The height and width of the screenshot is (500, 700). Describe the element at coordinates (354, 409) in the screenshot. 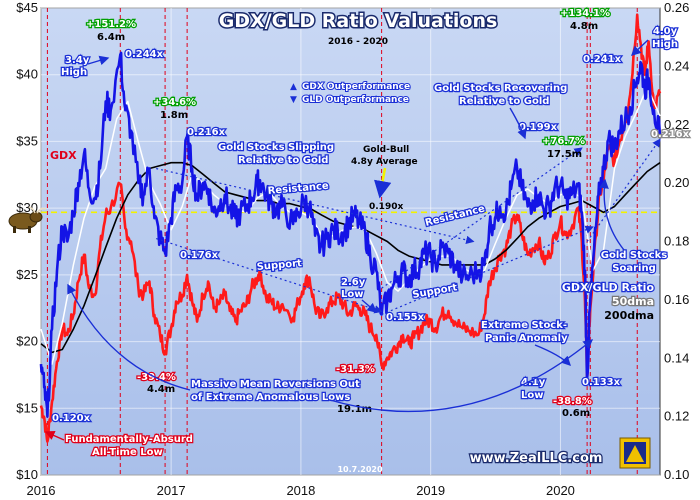

I see `drop-2018-time: 19.1m` at that location.